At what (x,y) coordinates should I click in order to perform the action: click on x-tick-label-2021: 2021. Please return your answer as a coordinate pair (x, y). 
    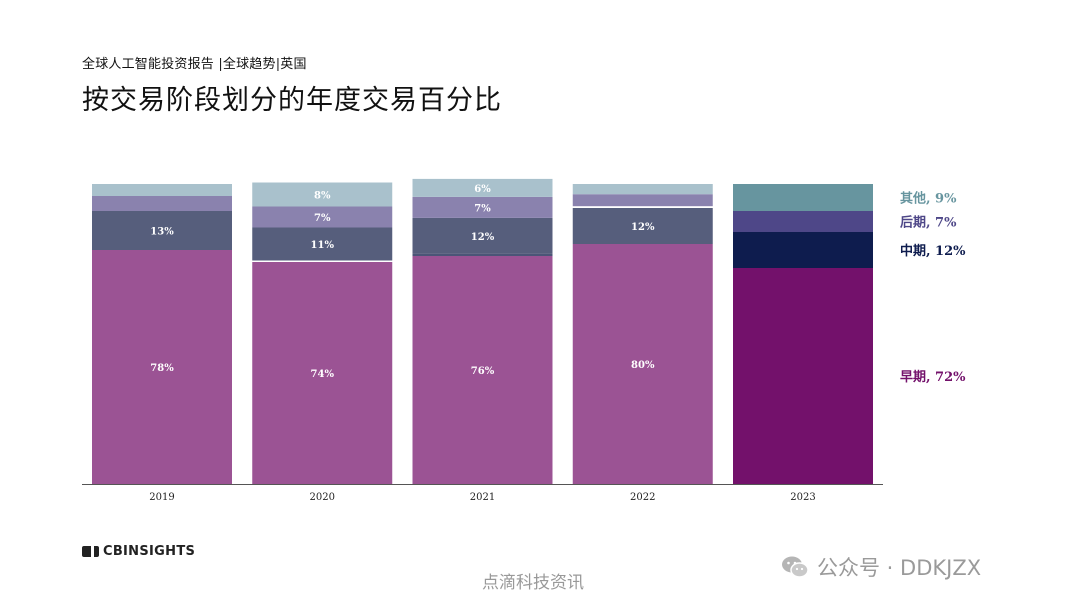
    Looking at the image, I should click on (482, 497).